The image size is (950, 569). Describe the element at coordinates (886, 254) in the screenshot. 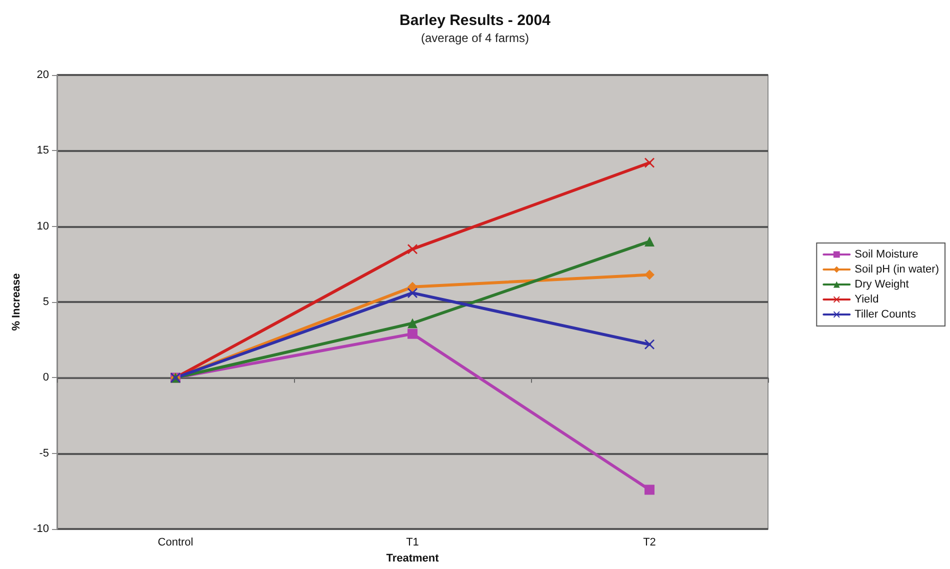

I see `legend-label: Soil Moisture` at that location.